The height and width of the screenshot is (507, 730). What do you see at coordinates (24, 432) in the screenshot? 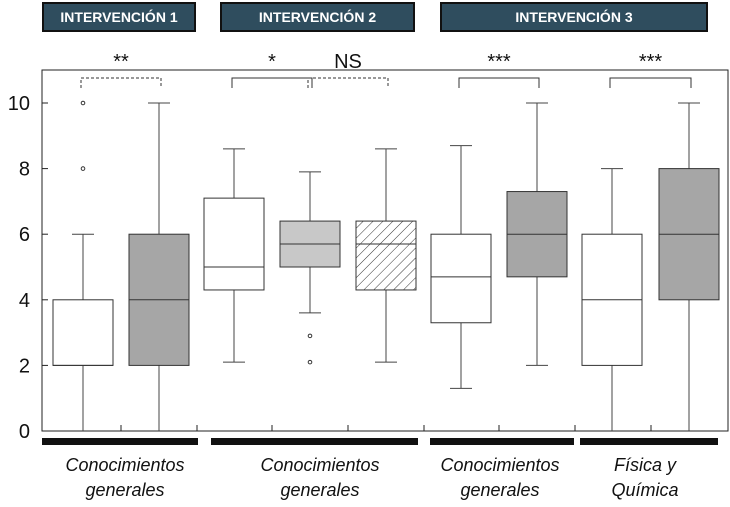
I see `y-tick-label: 0` at bounding box center [24, 432].